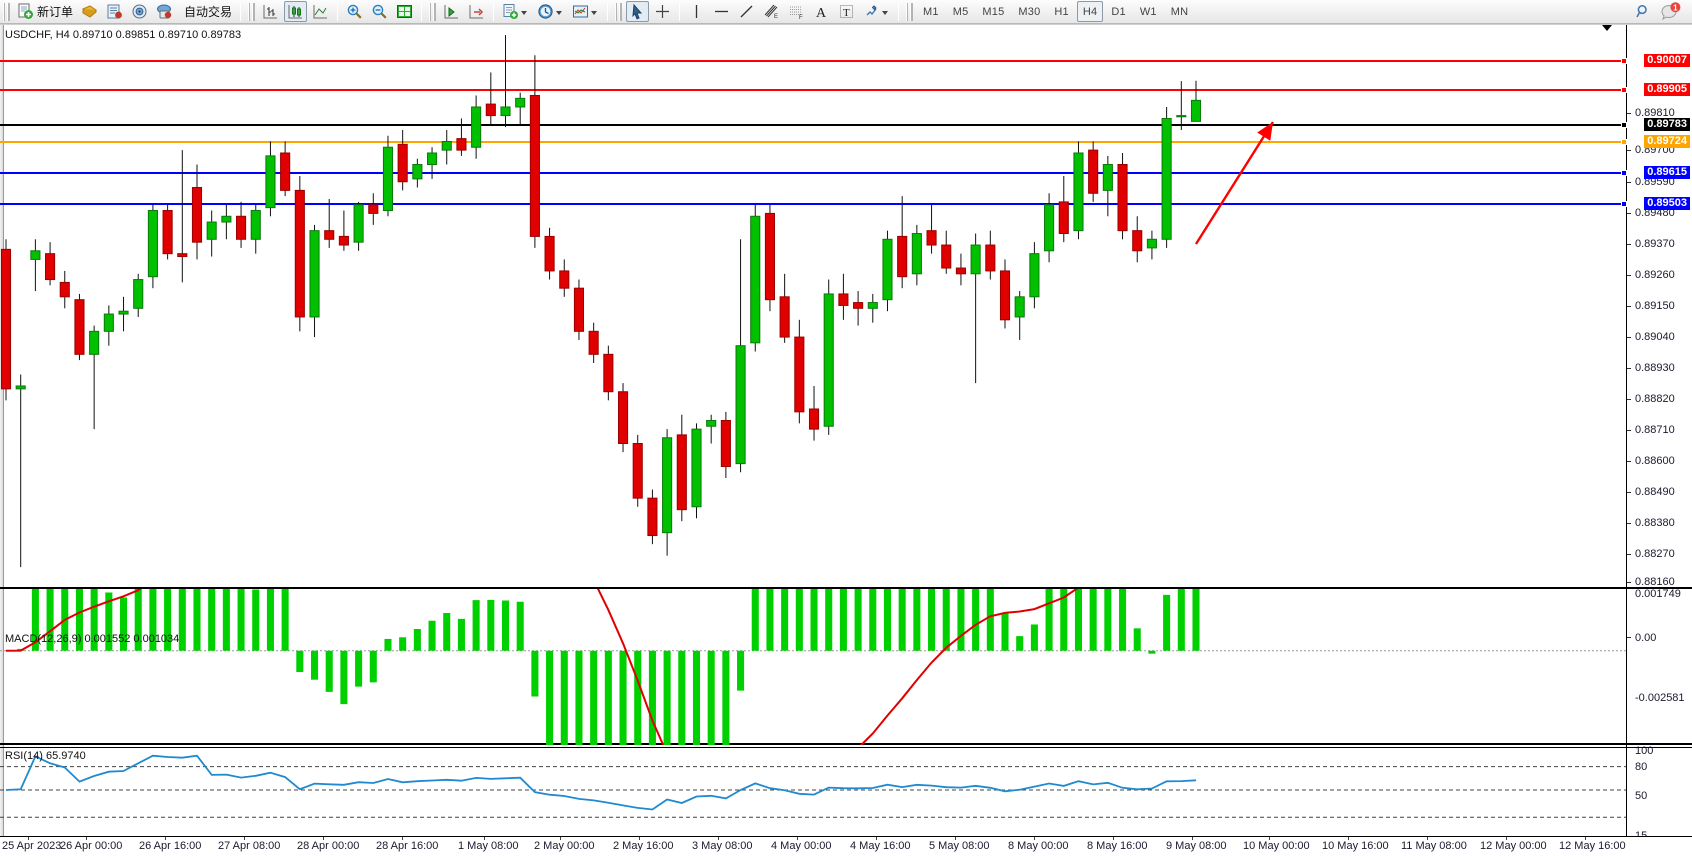 The image size is (1692, 856). Describe the element at coordinates (1029, 11) in the screenshot. I see `timeframe-m30-button: M30` at that location.